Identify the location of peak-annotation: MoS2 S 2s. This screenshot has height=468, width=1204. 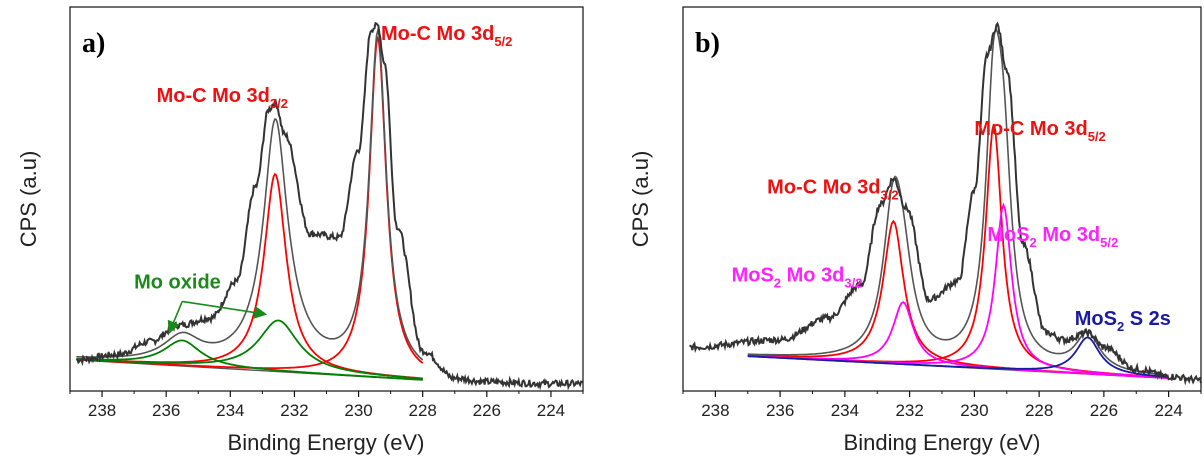
(1123, 321).